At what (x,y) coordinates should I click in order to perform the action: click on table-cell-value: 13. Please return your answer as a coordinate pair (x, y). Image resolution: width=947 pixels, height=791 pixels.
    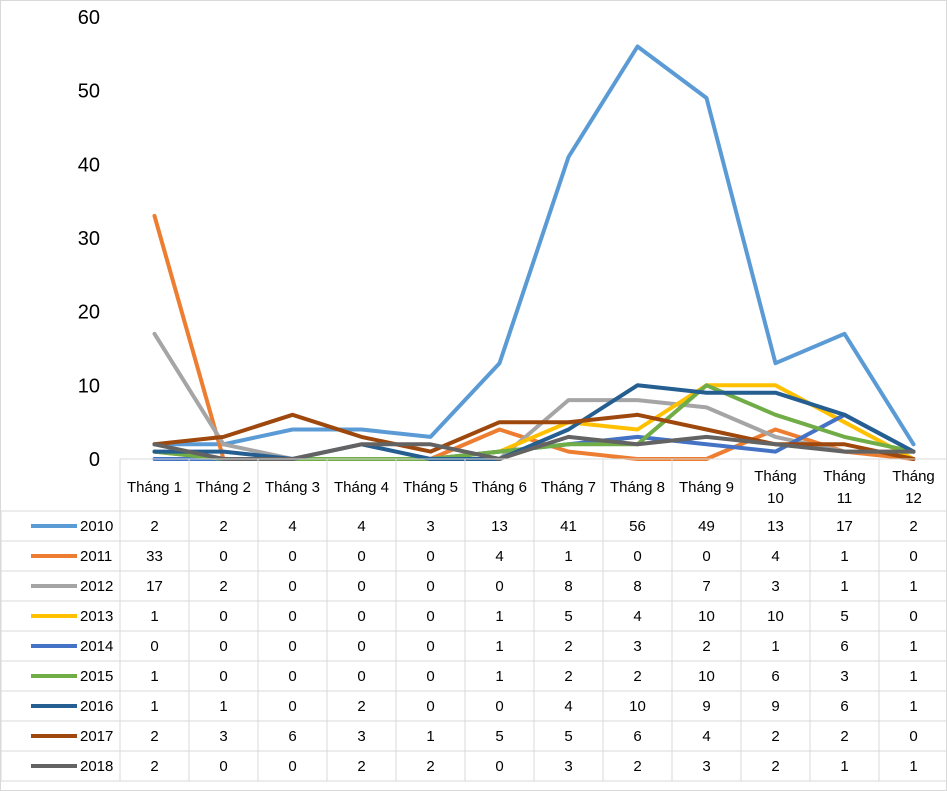
    Looking at the image, I should click on (499, 526).